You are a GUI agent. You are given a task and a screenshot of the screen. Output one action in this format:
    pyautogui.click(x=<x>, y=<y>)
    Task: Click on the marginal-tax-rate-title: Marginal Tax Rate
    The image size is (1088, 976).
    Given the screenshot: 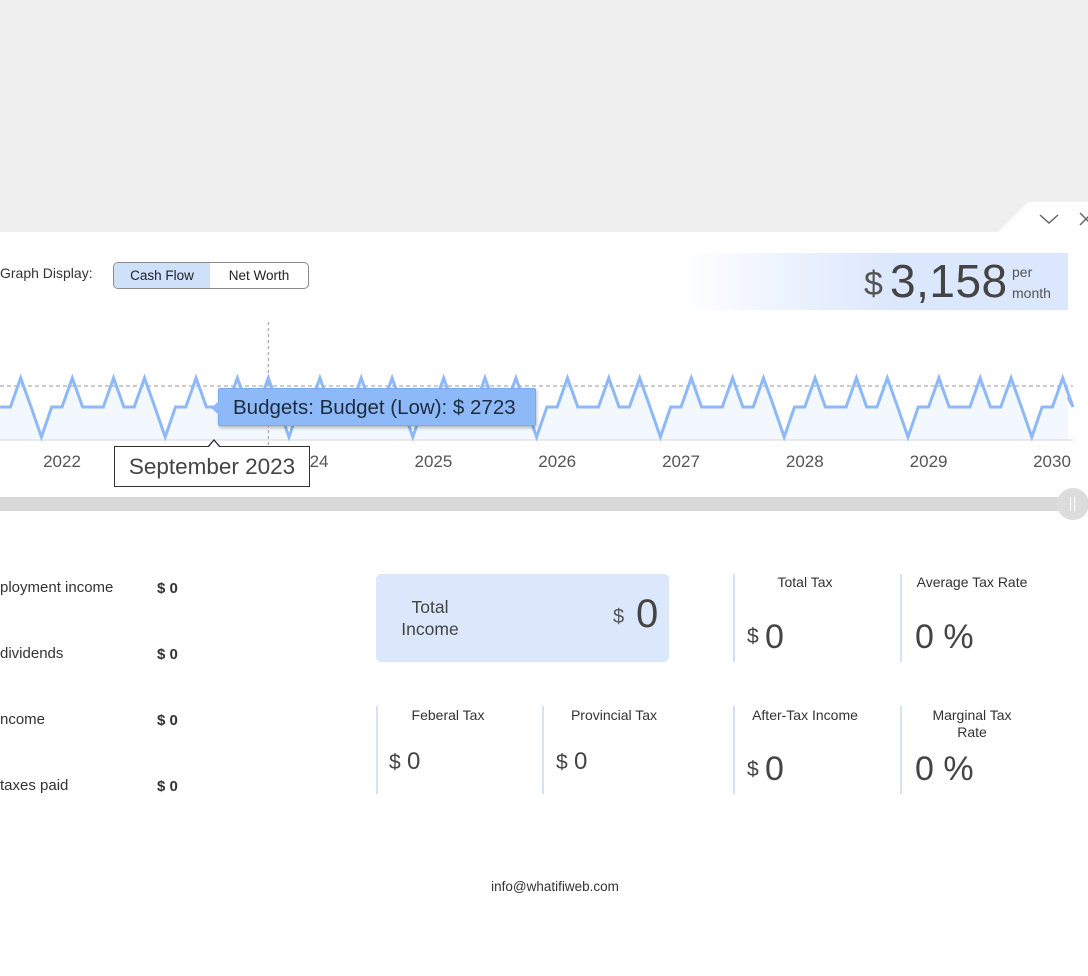 What is the action you would take?
    pyautogui.click(x=972, y=723)
    